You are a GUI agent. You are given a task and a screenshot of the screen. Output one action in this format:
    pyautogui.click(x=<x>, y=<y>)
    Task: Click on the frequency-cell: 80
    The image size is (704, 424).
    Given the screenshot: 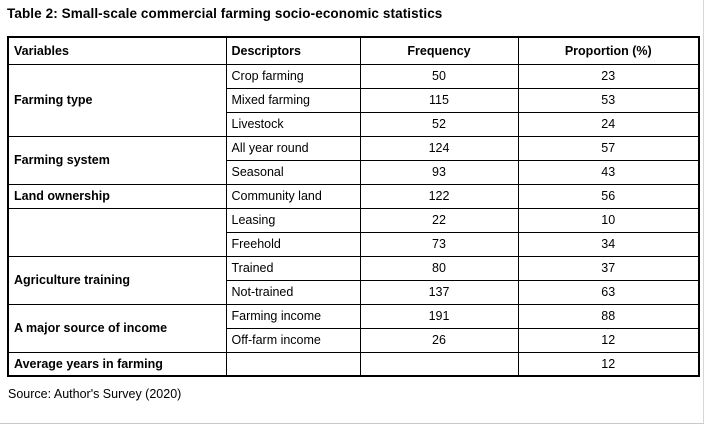 What is the action you would take?
    pyautogui.click(x=439, y=268)
    